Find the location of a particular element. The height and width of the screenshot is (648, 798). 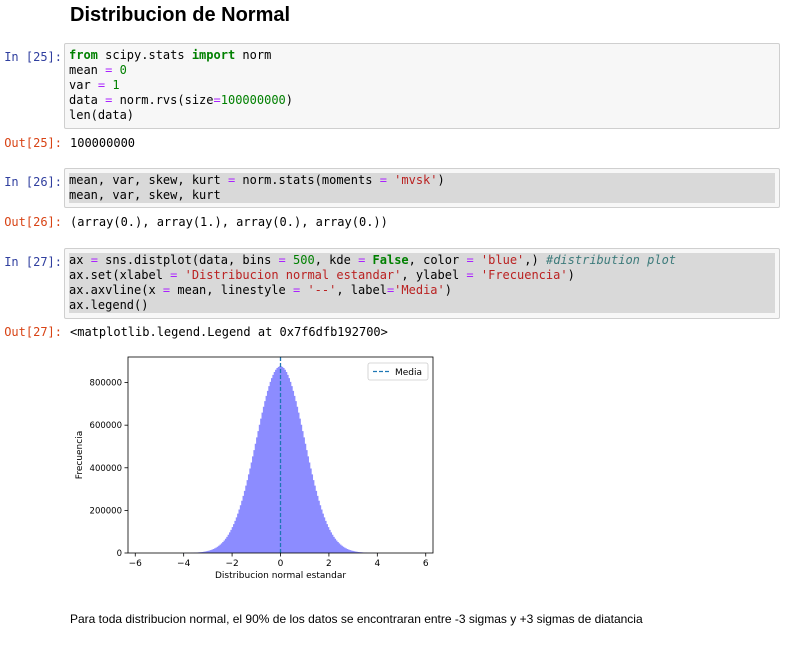

legend-box is located at coordinates (398, 371).